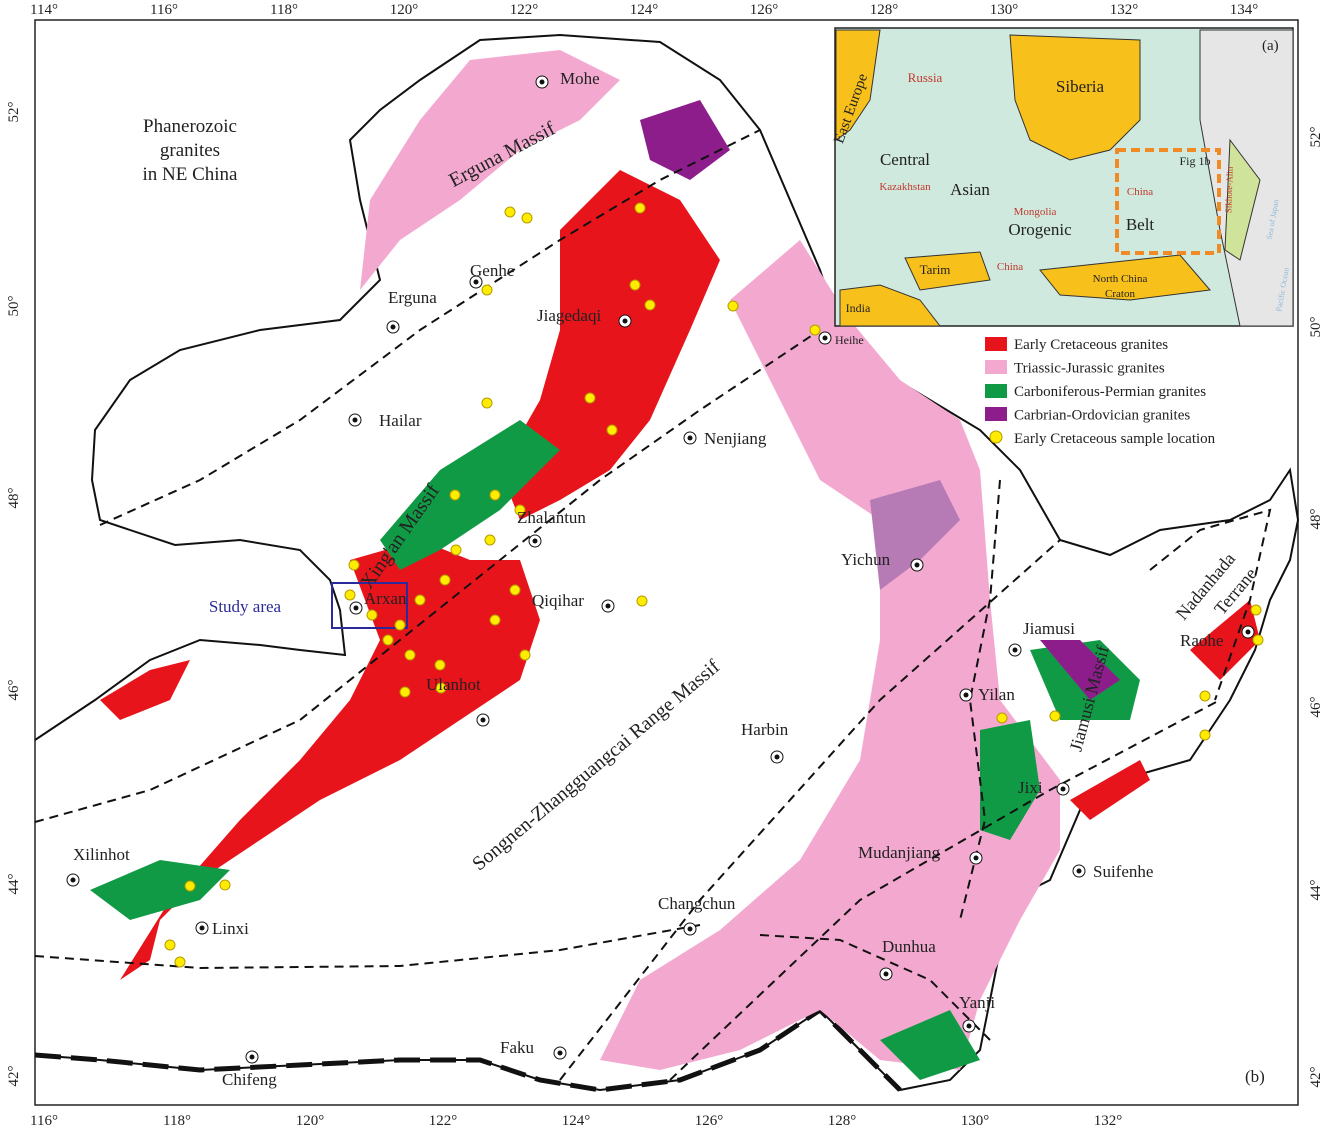  What do you see at coordinates (177, 1121) in the screenshot?
I see `longitude-label: 118°` at bounding box center [177, 1121].